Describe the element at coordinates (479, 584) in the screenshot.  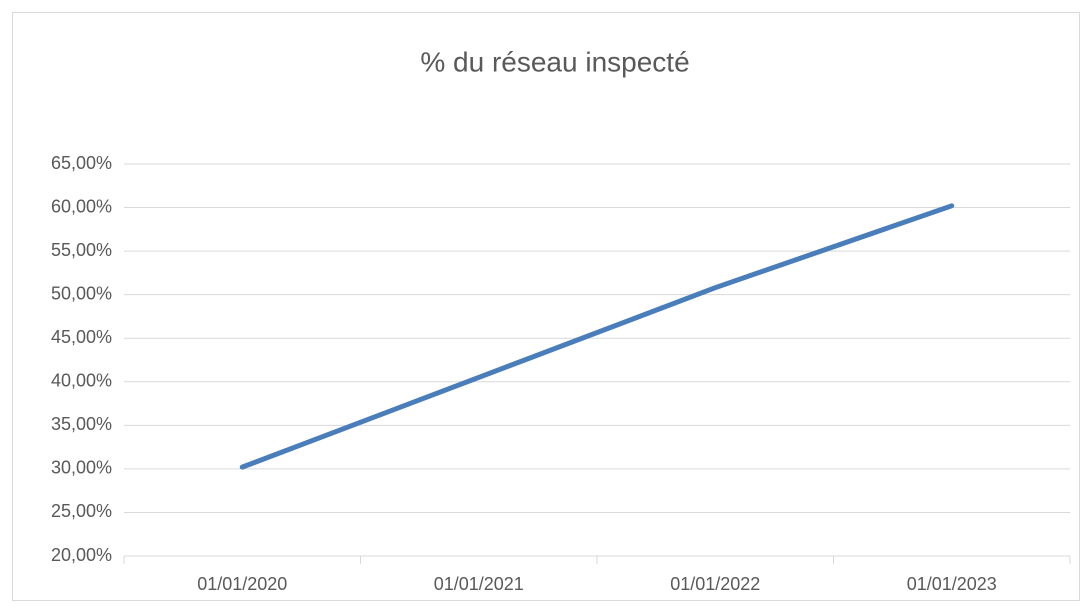
I see `x-tick-label: 01/01/2021` at that location.